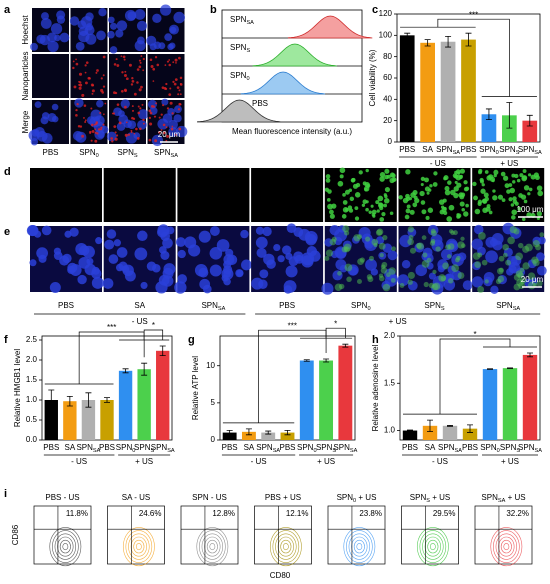 This screenshot has height=584, width=550. What do you see at coordinates (386, 34) in the screenshot?
I see `y-tick-label: 100` at bounding box center [386, 34].